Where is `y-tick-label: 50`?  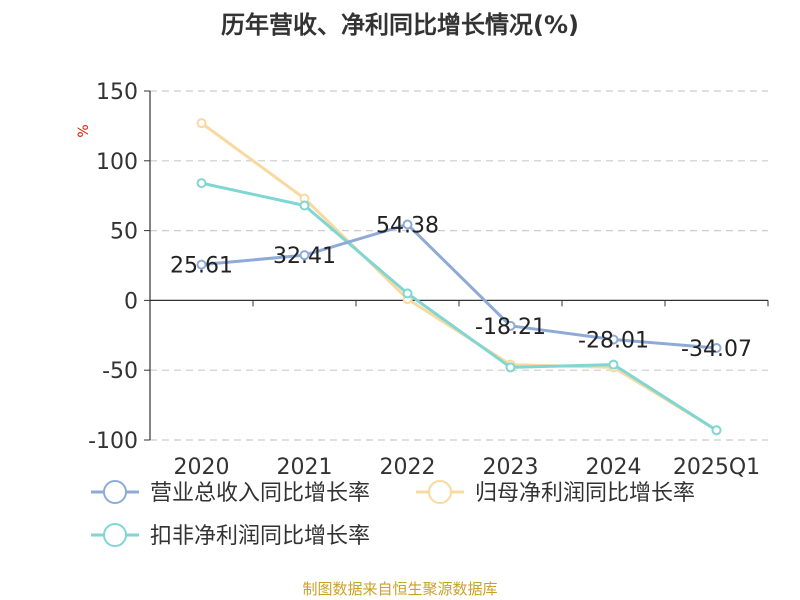 y-tick-label: 50 is located at coordinates (124, 232).